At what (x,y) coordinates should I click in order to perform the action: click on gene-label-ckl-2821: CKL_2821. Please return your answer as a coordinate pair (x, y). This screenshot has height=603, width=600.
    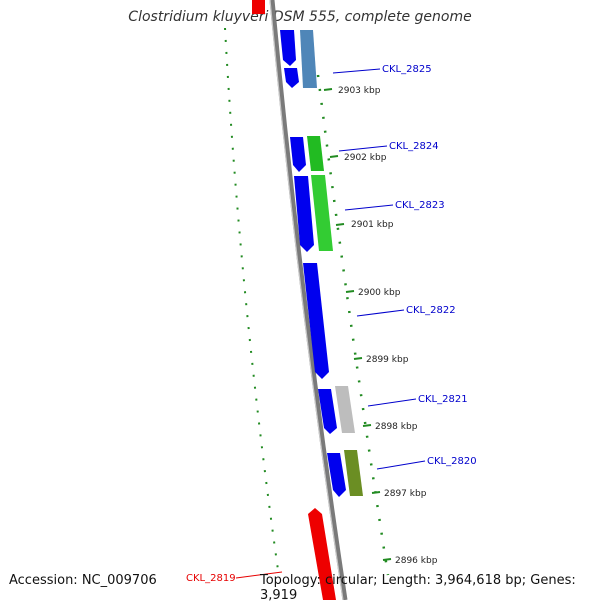
    Looking at the image, I should click on (443, 399).